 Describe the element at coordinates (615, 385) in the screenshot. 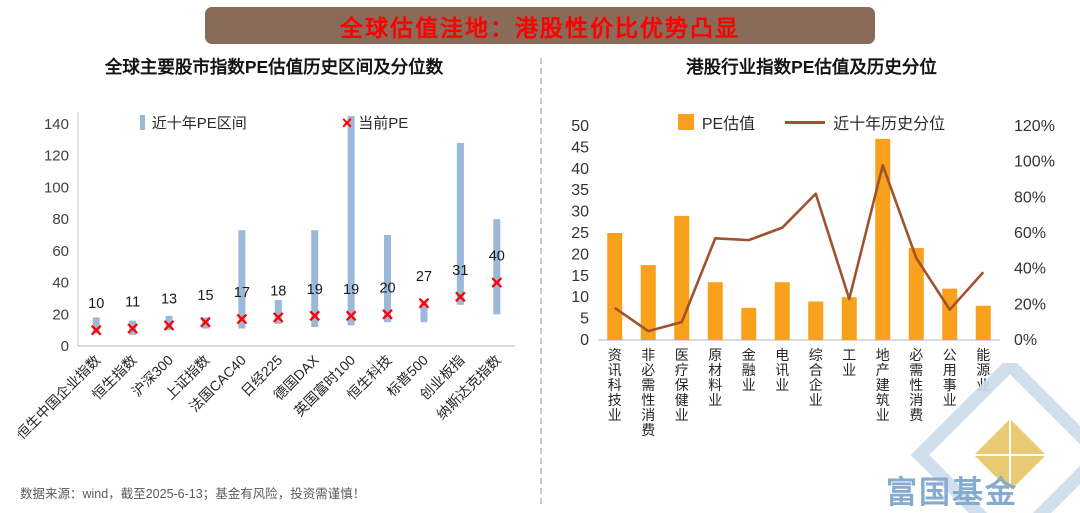

I see `svg-text: 资讯科技业` at that location.